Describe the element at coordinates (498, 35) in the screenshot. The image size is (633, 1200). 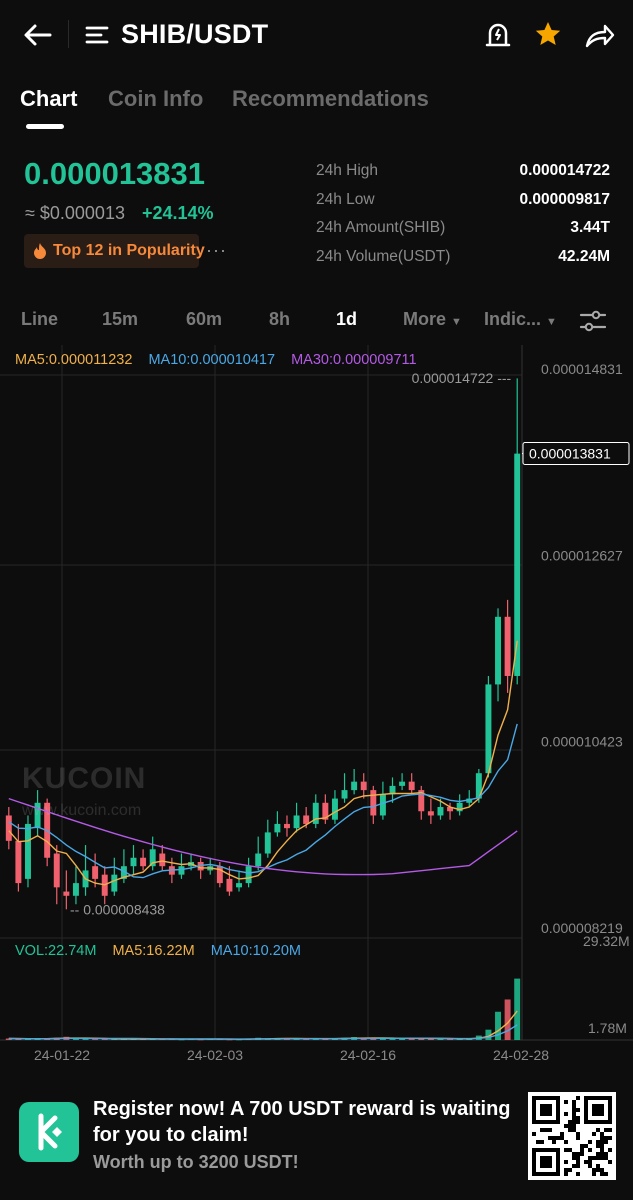
I see `price-alert-icon` at that location.